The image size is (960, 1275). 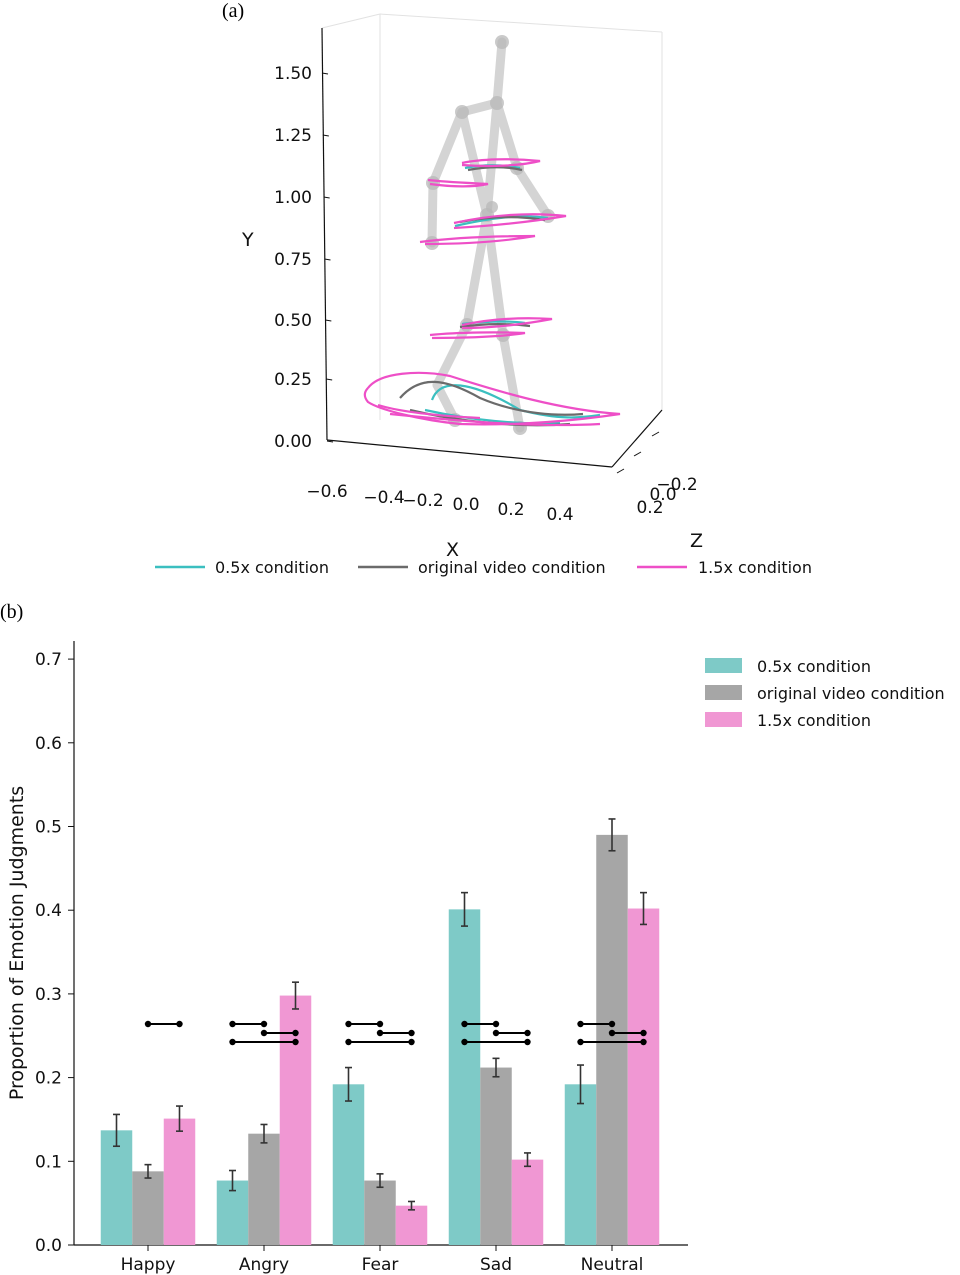 I want to click on b-y-tick-label: 0.0, so click(x=48, y=1246).